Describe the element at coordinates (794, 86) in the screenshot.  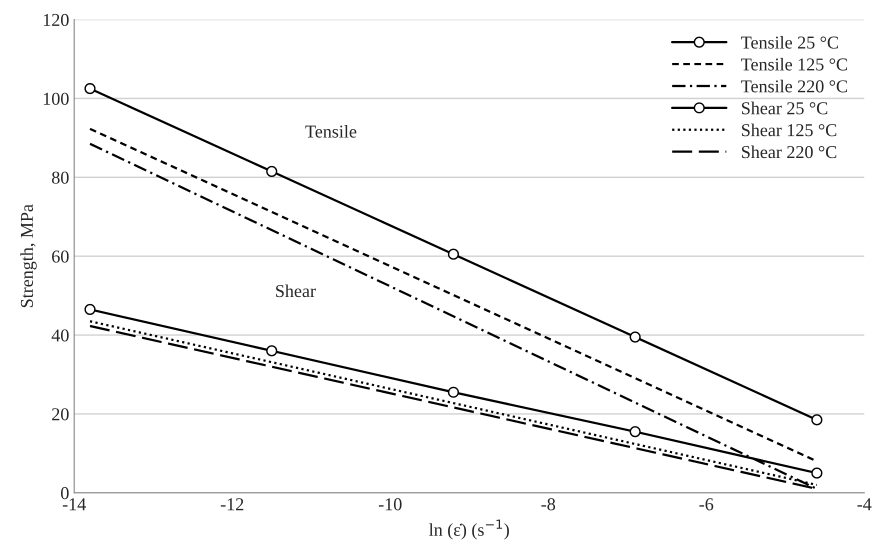
I see `legend-label: Tensile 220 °C` at that location.